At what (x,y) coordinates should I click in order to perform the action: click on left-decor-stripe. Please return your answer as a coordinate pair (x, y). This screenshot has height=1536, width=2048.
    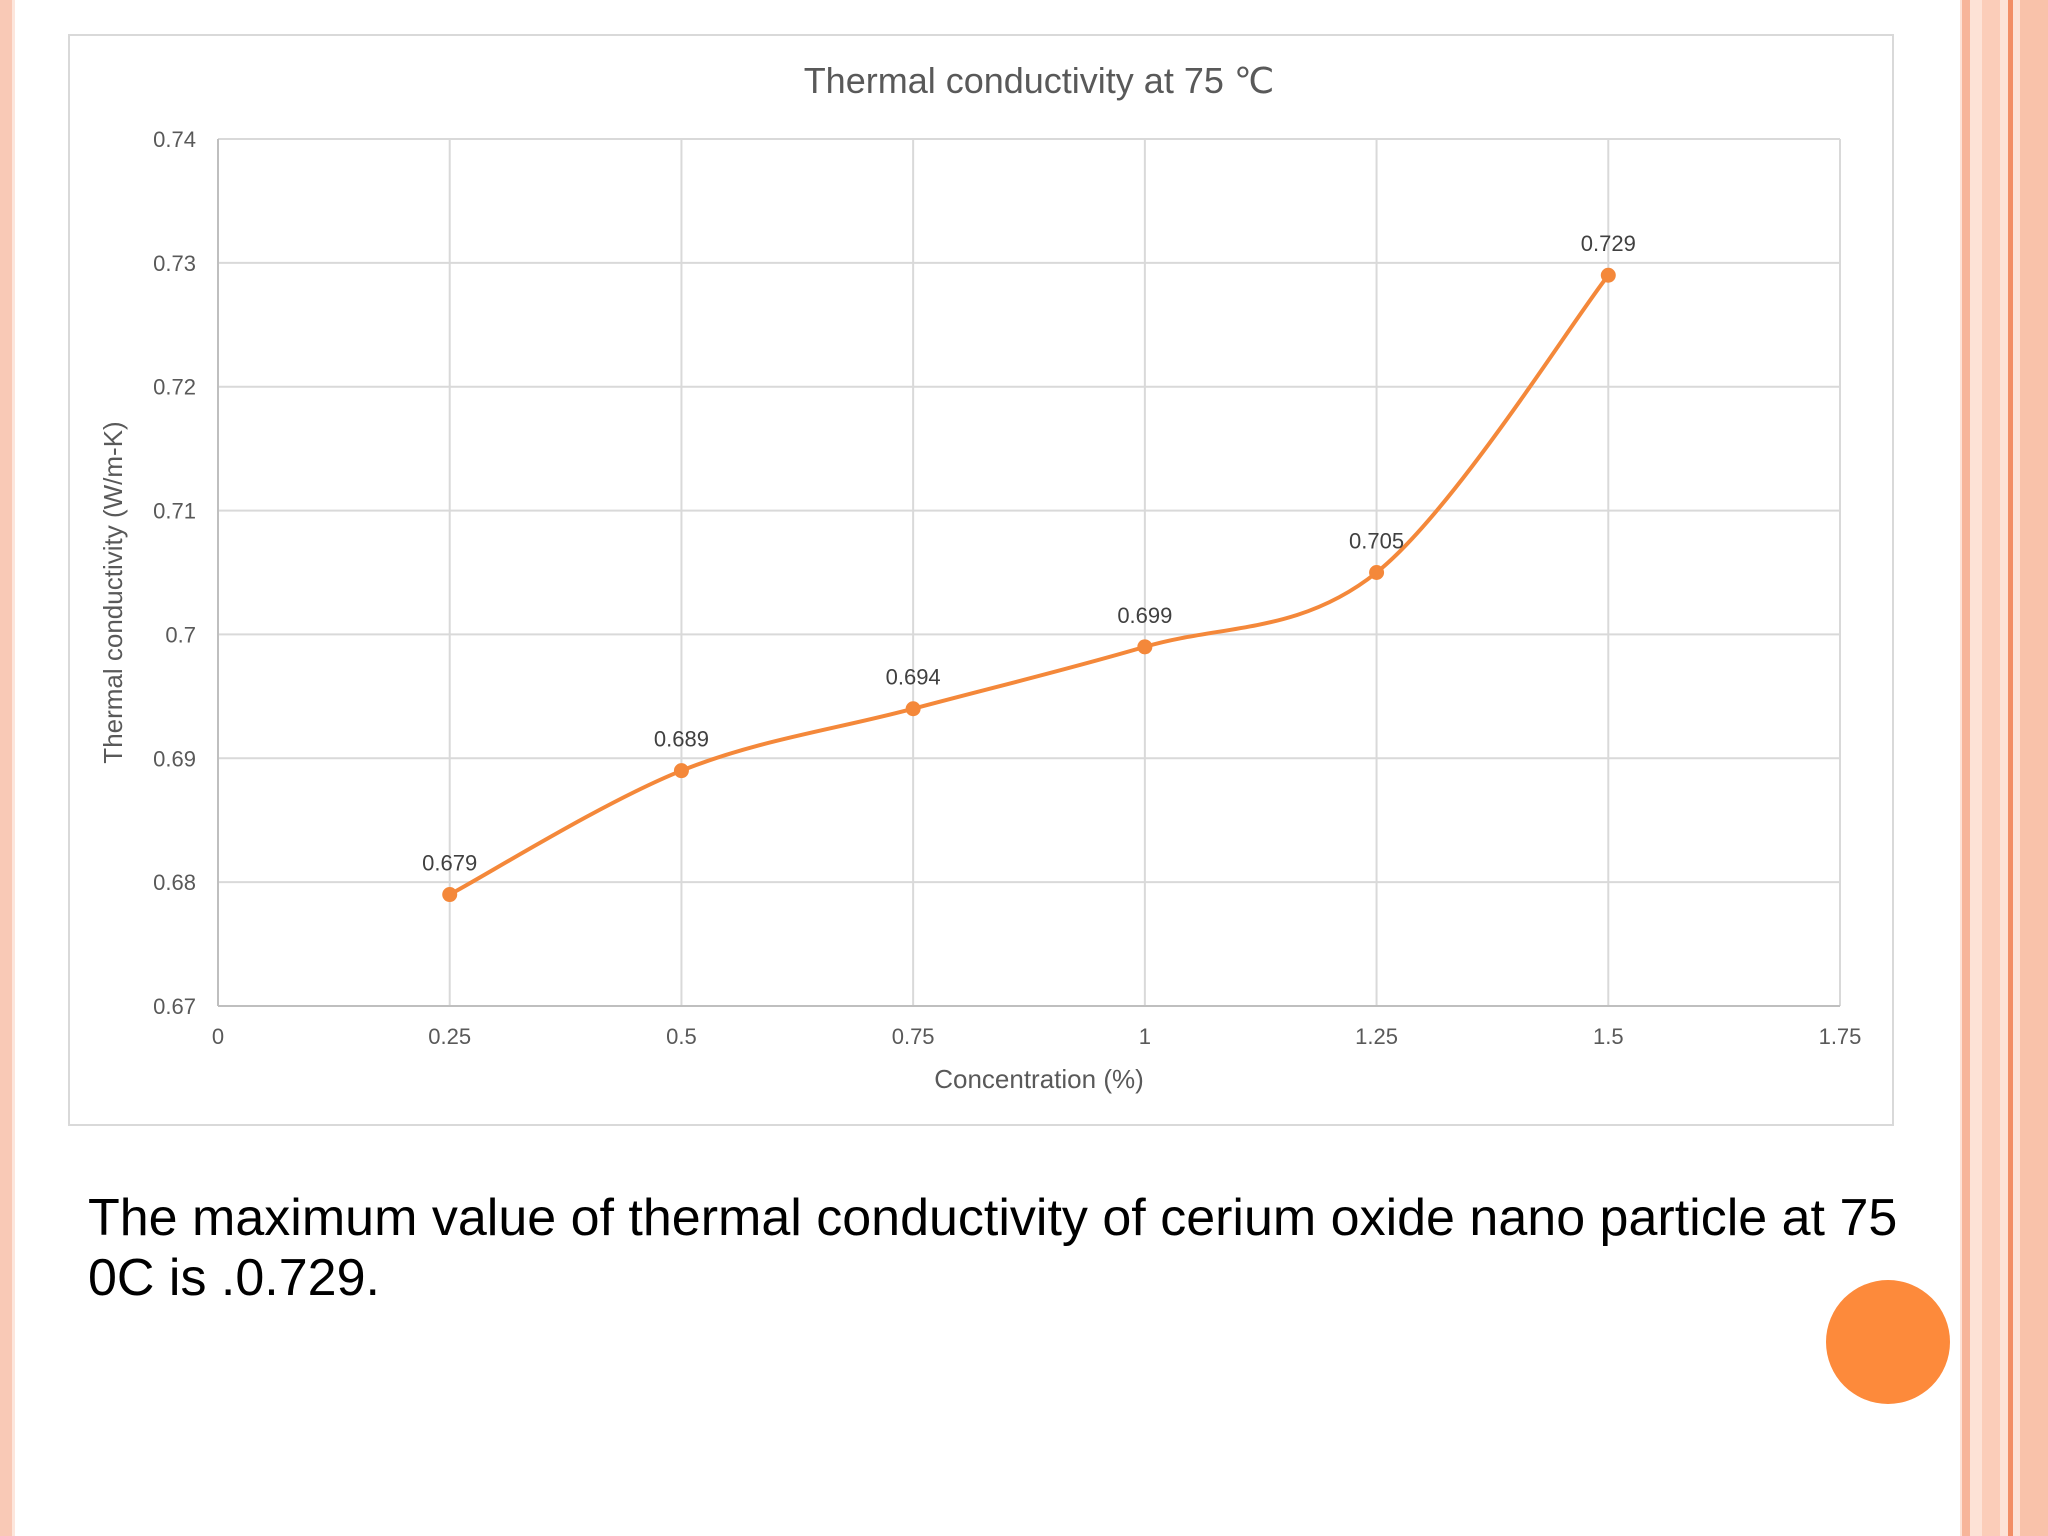
    Looking at the image, I should click on (6, 768).